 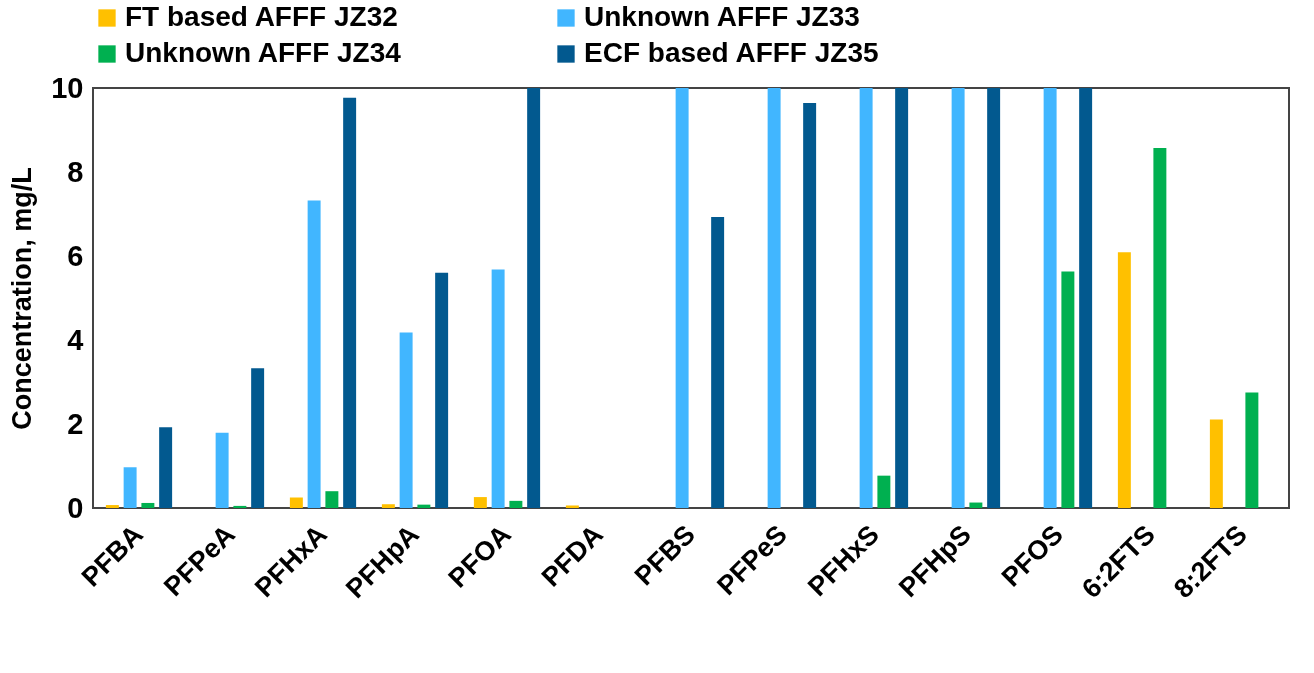 What do you see at coordinates (67, 87) in the screenshot?
I see `y-tick-label: 10` at bounding box center [67, 87].